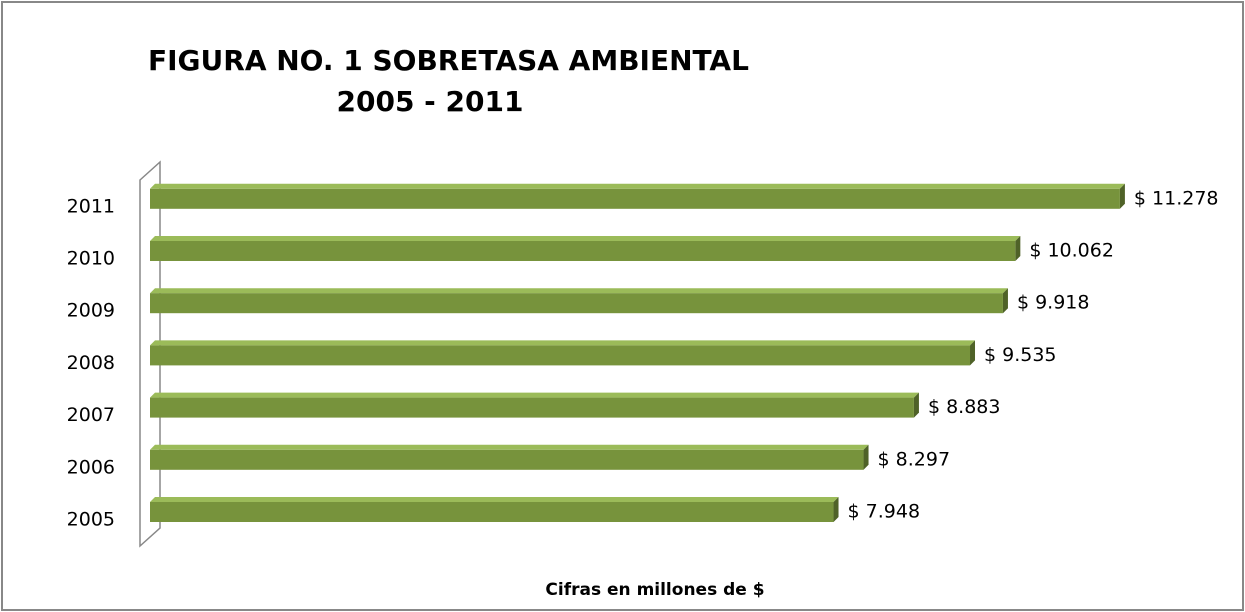 Image resolution: width=1245 pixels, height=612 pixels. I want to click on y-tick-label: 2007, so click(91, 415).